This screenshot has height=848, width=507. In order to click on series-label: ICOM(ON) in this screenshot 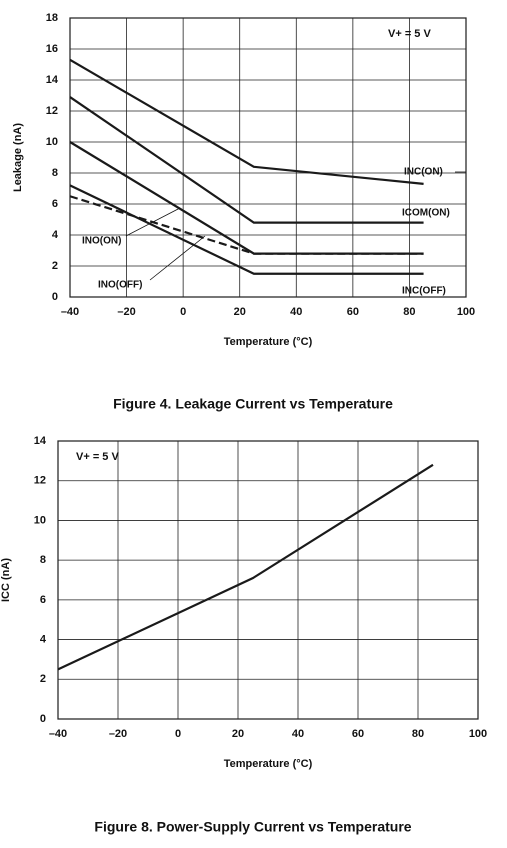, I will do `click(426, 213)`.